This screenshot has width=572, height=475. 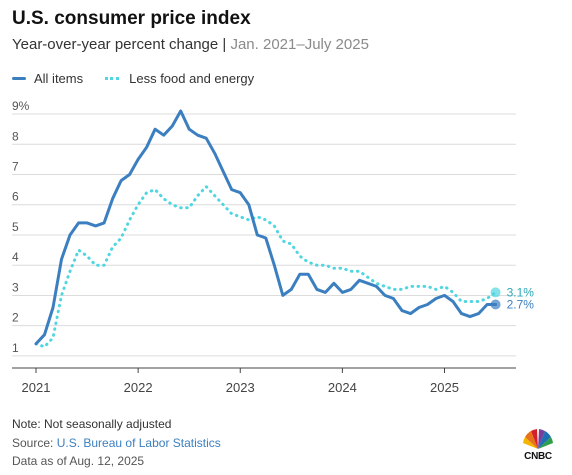 What do you see at coordinates (15, 348) in the screenshot?
I see `y-tick-label: 1` at bounding box center [15, 348].